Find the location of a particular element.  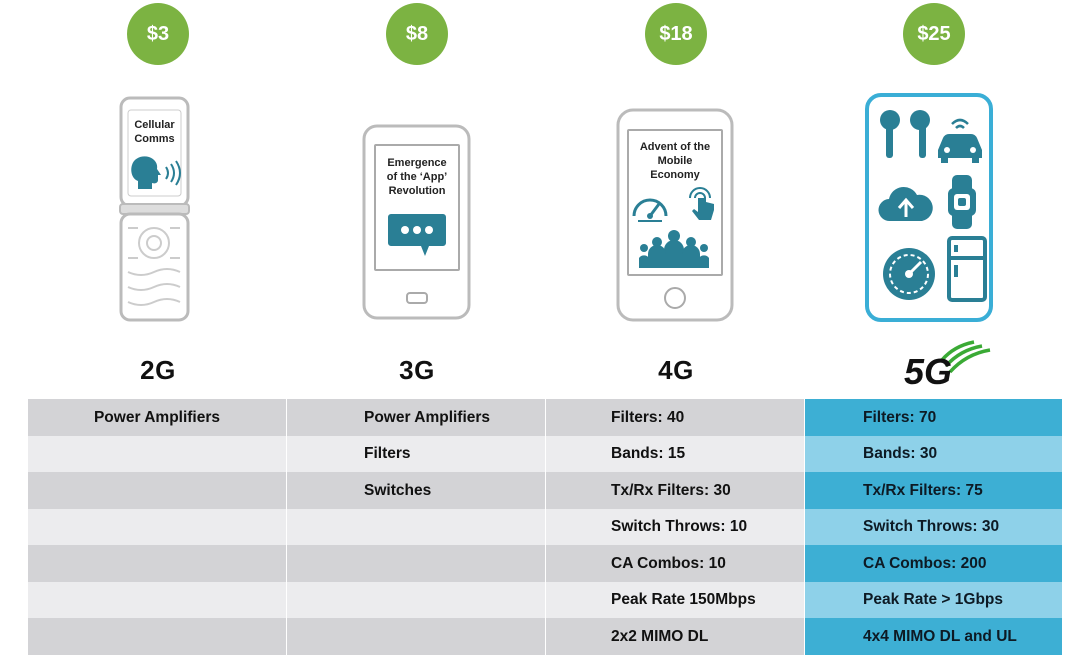

table-cell: Switch Throws: 10 is located at coordinates (675, 526).